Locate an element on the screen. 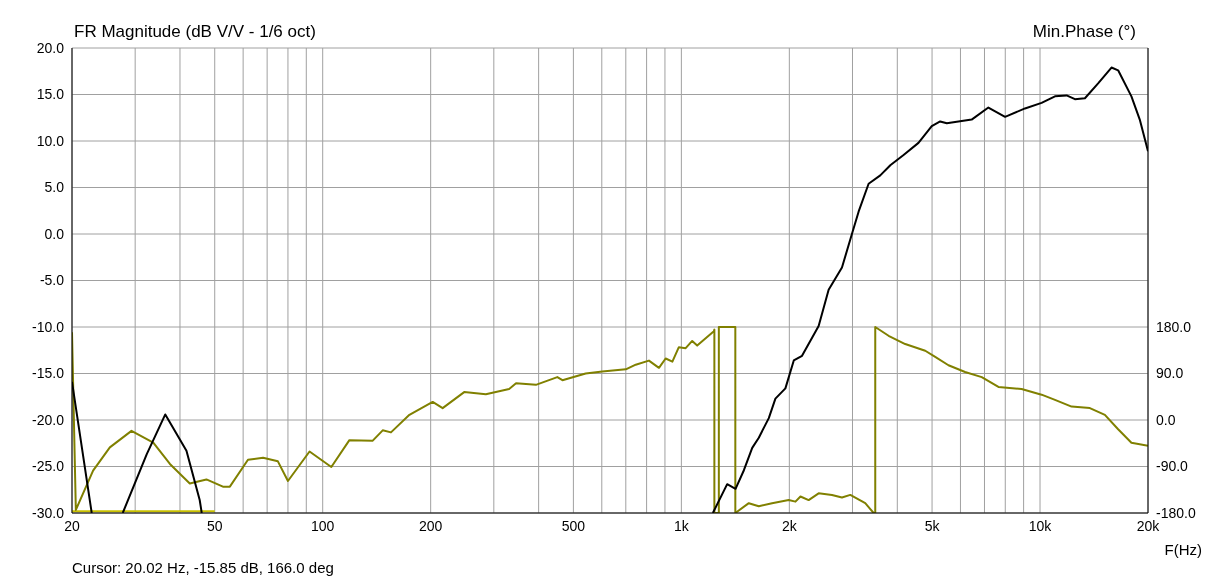 This screenshot has height=579, width=1222. y-tick-label: -30.0 is located at coordinates (48, 512).